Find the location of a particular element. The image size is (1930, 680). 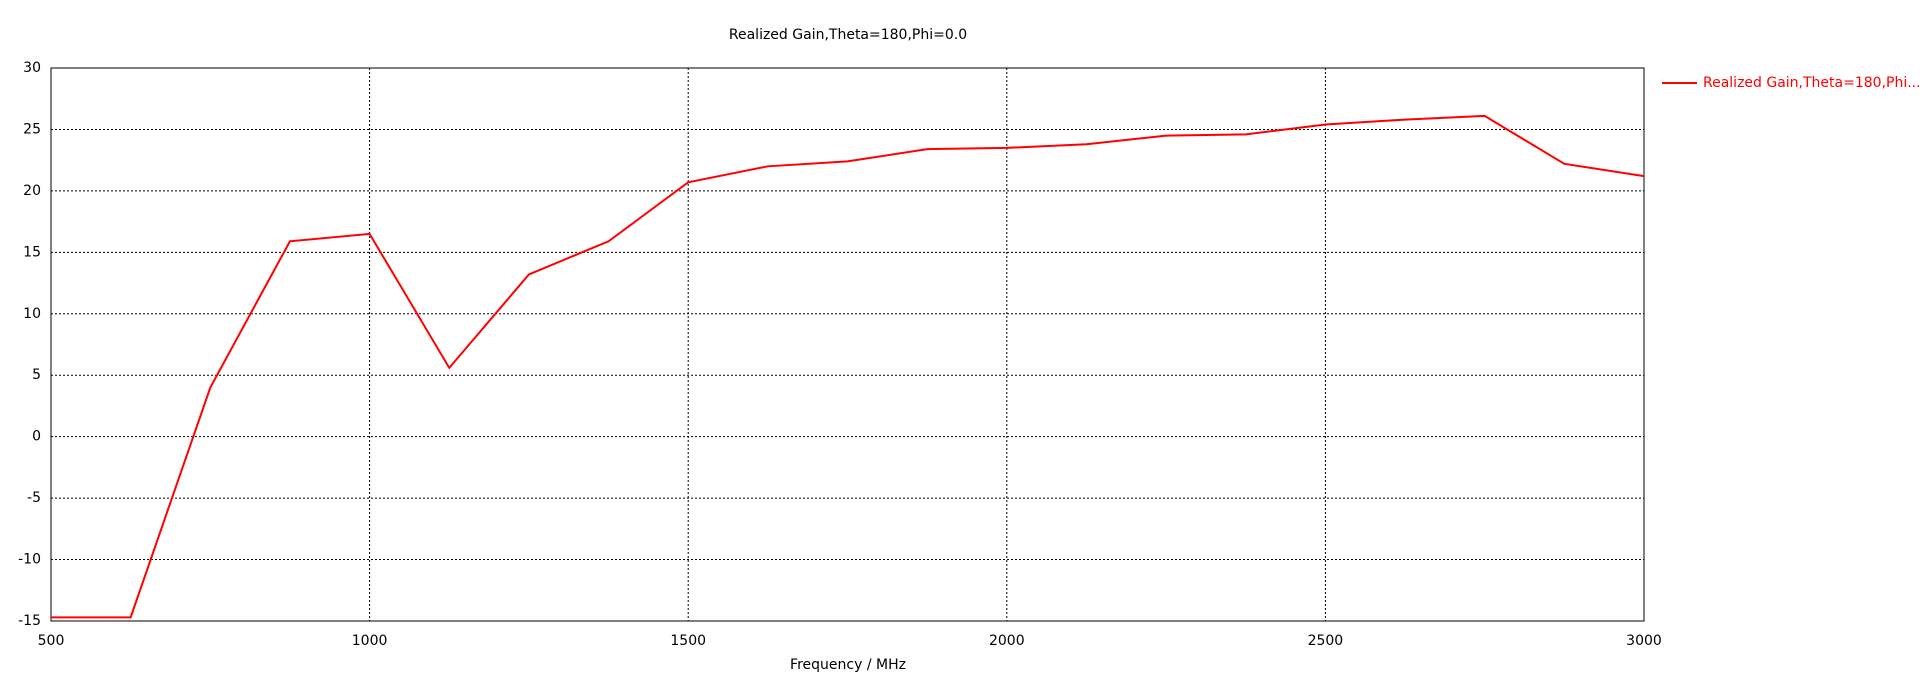

y-tick-label: 10 is located at coordinates (32, 314).